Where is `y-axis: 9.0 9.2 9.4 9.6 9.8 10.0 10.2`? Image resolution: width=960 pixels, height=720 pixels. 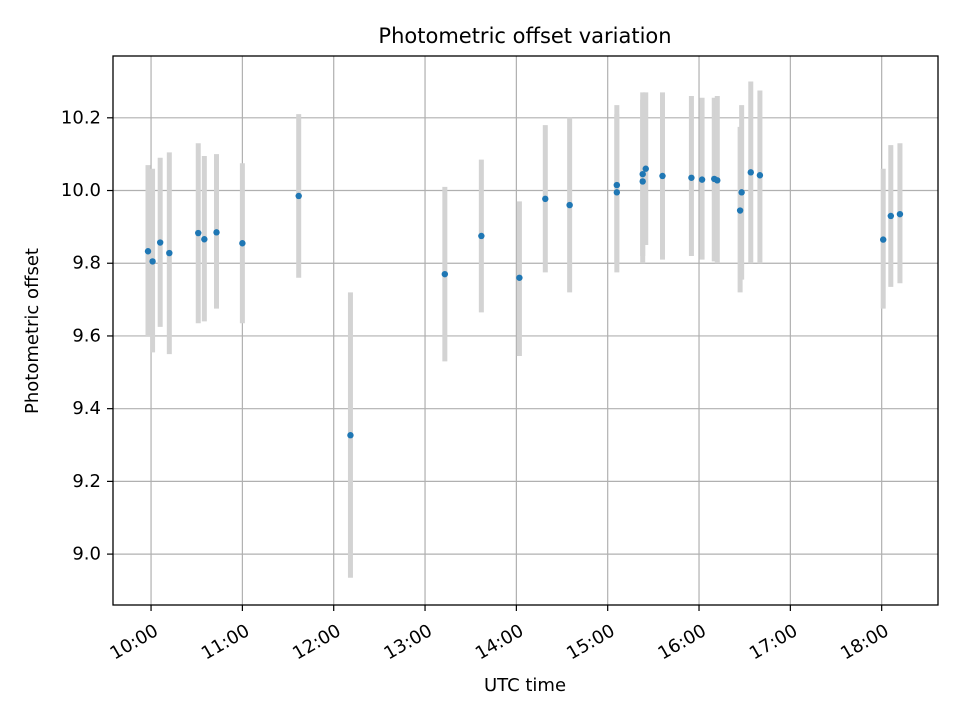 y-axis: 9.0 9.2 9.4 9.6 9.8 10.0 10.2 is located at coordinates (87, 336).